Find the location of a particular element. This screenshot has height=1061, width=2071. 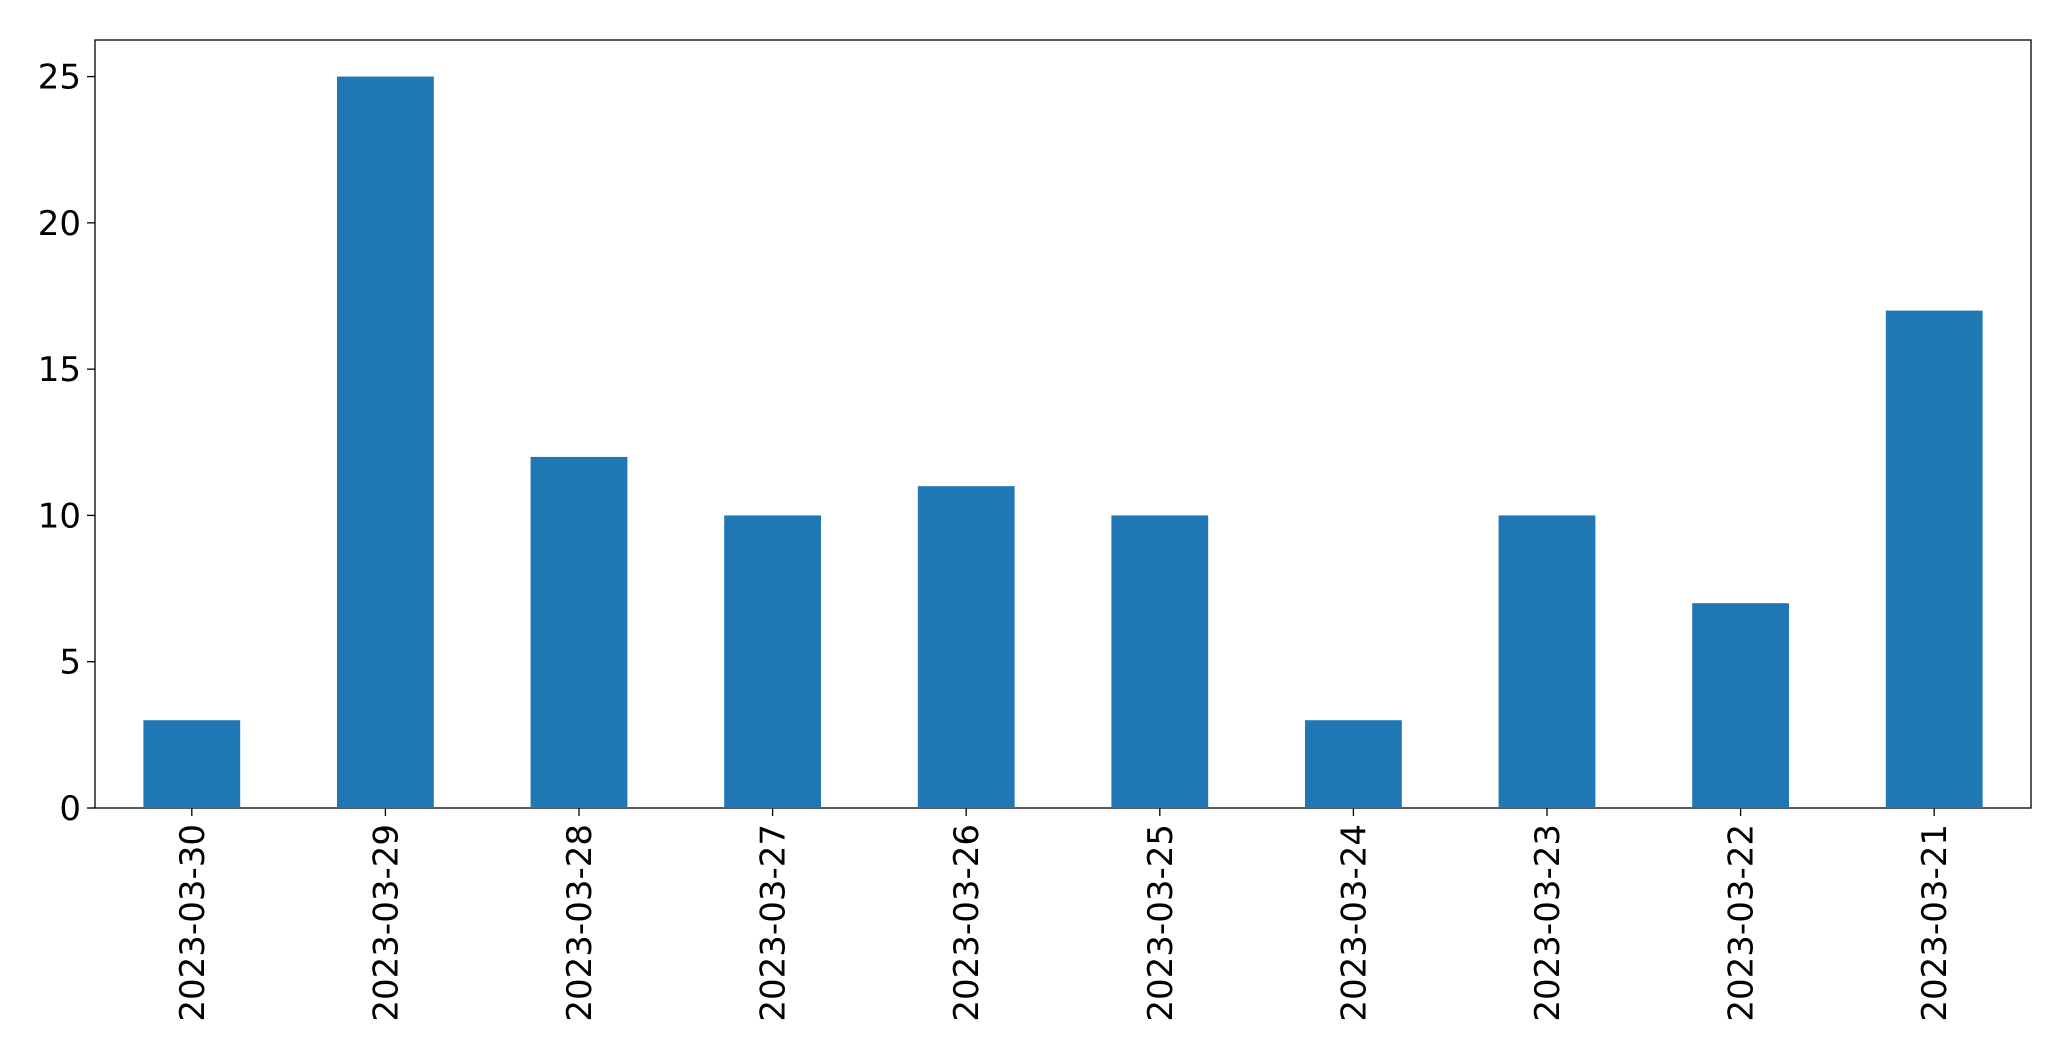

x-tick-label: 2023-03-22 is located at coordinates (1742, 923).